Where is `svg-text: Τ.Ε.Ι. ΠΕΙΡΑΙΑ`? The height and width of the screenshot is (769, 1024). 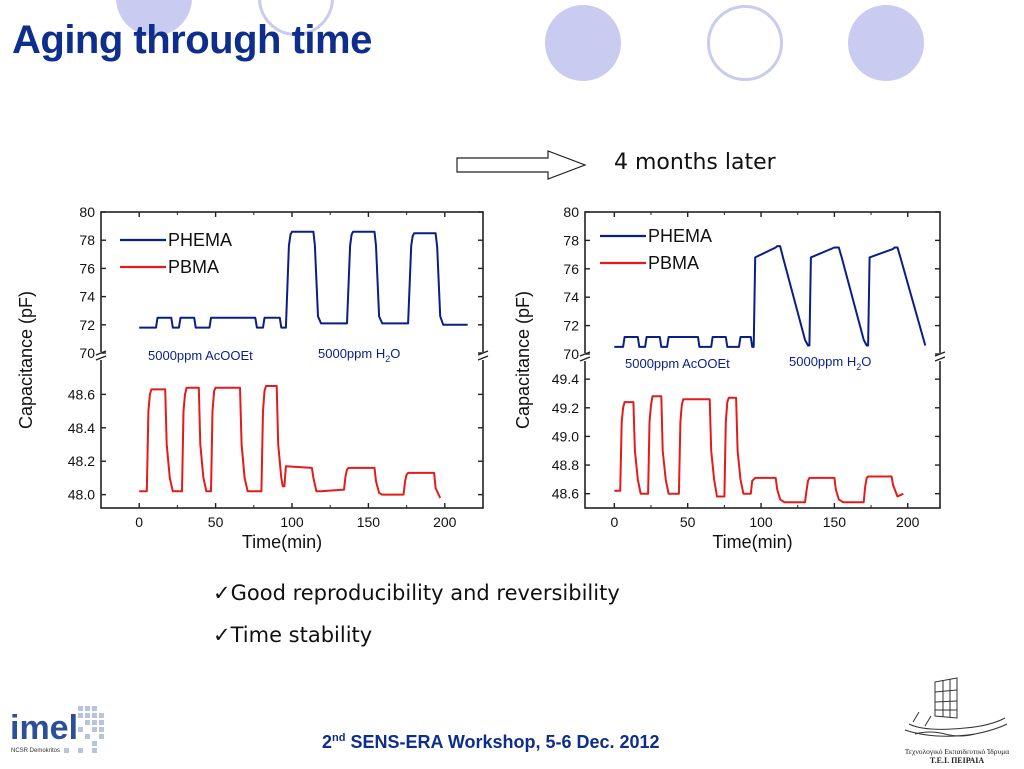 svg-text: Τ.Ε.Ι. ΠΕΙΡΑΙΑ is located at coordinates (957, 760).